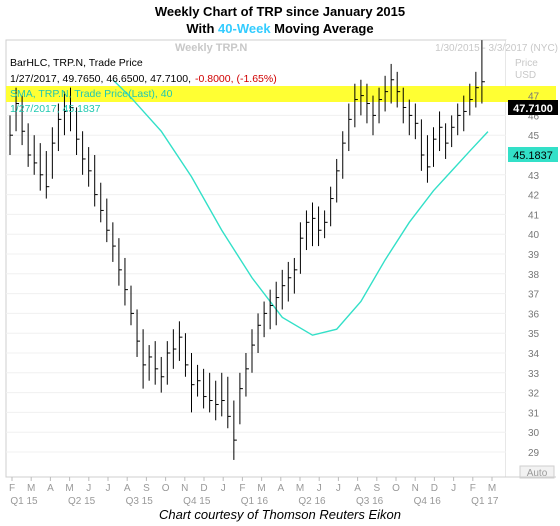 This screenshot has width=560, height=526. I want to click on quarter-tick-label: Q3 15, so click(140, 501).